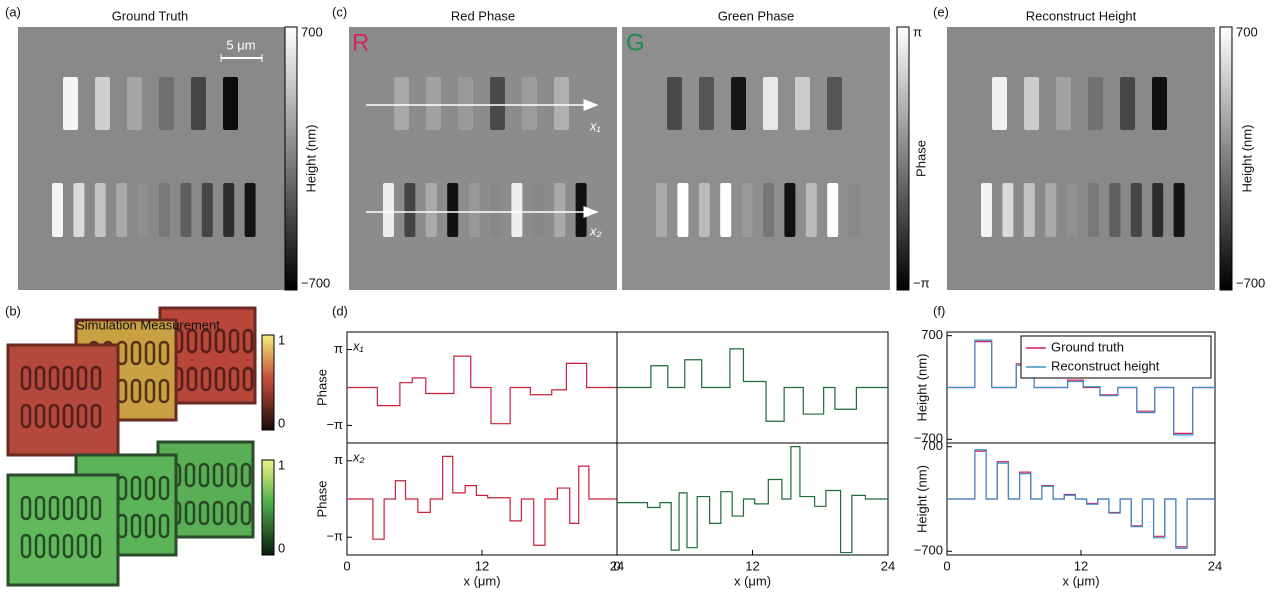 This screenshot has height=599, width=1284. Describe the element at coordinates (339, 11) in the screenshot. I see `label: (c)` at that location.